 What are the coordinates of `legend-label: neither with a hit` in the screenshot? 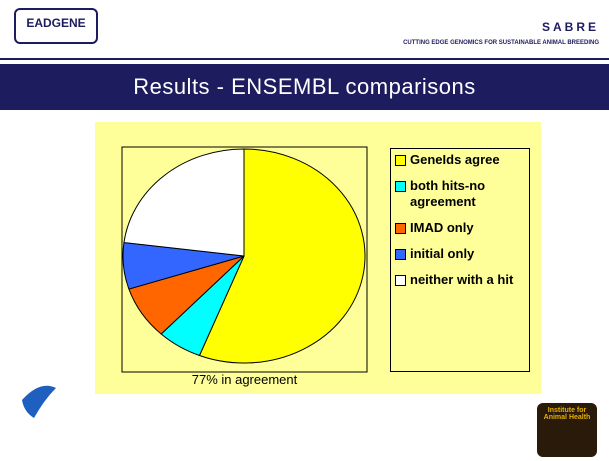 It's located at (462, 279).